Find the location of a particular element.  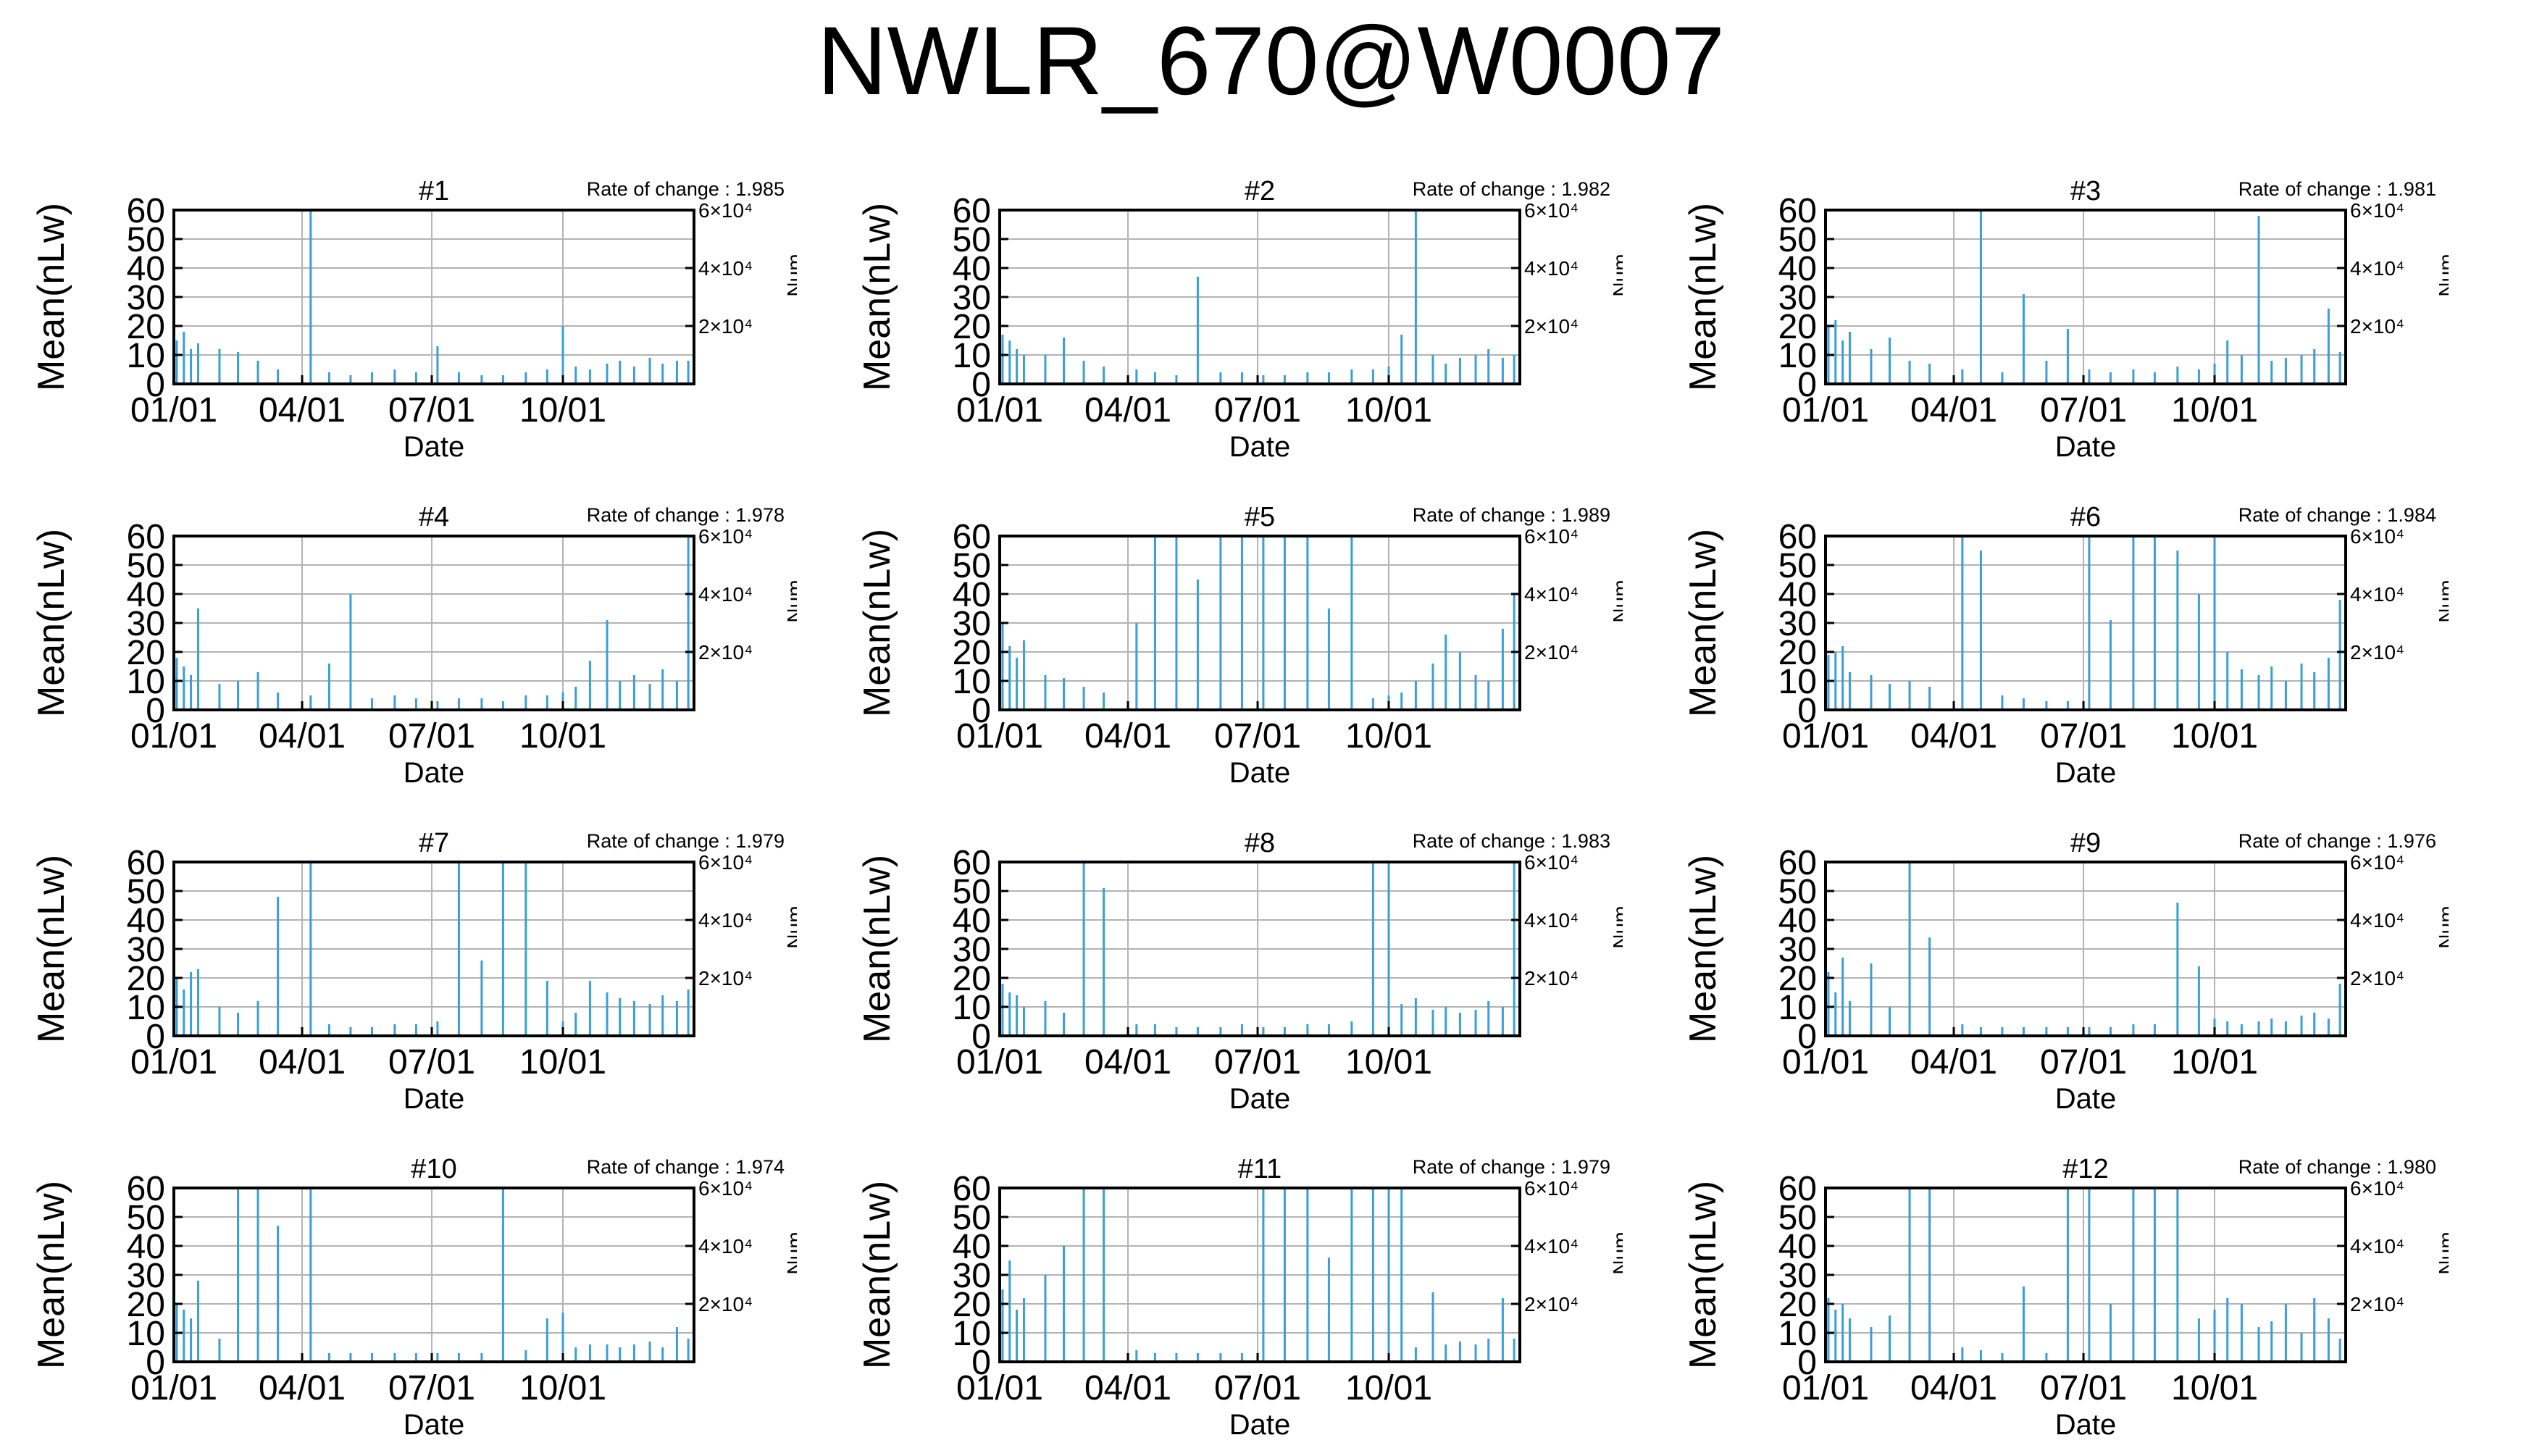

y-tick-label: 20 is located at coordinates (1797, 1305).